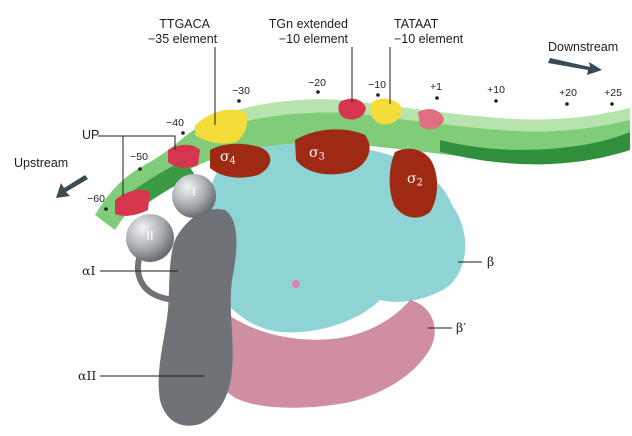  Describe the element at coordinates (308, 24) in the screenshot. I see `tgn-sequence: TGn extended` at that location.